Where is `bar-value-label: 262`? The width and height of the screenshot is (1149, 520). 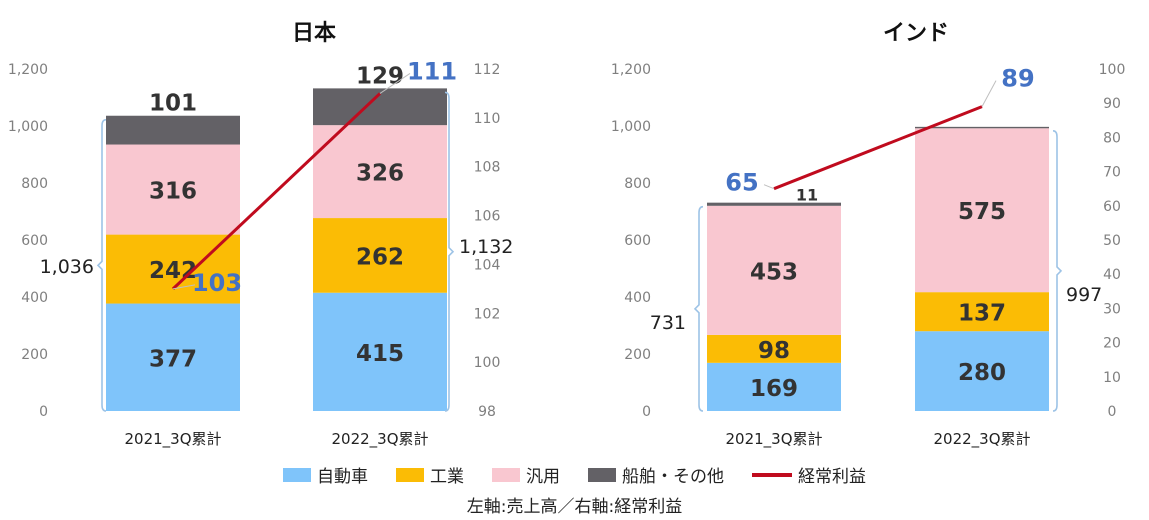 bar-value-label: 262 is located at coordinates (380, 257).